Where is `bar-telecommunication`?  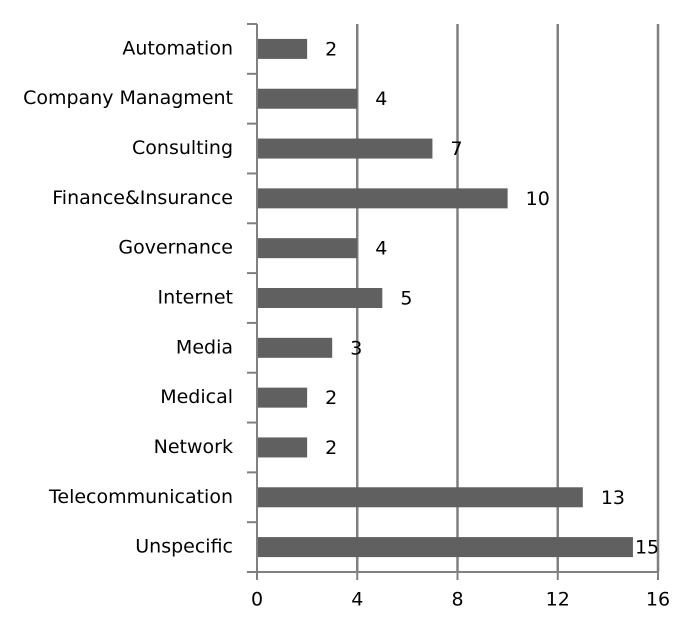
bar-telecommunication is located at coordinates (420, 497).